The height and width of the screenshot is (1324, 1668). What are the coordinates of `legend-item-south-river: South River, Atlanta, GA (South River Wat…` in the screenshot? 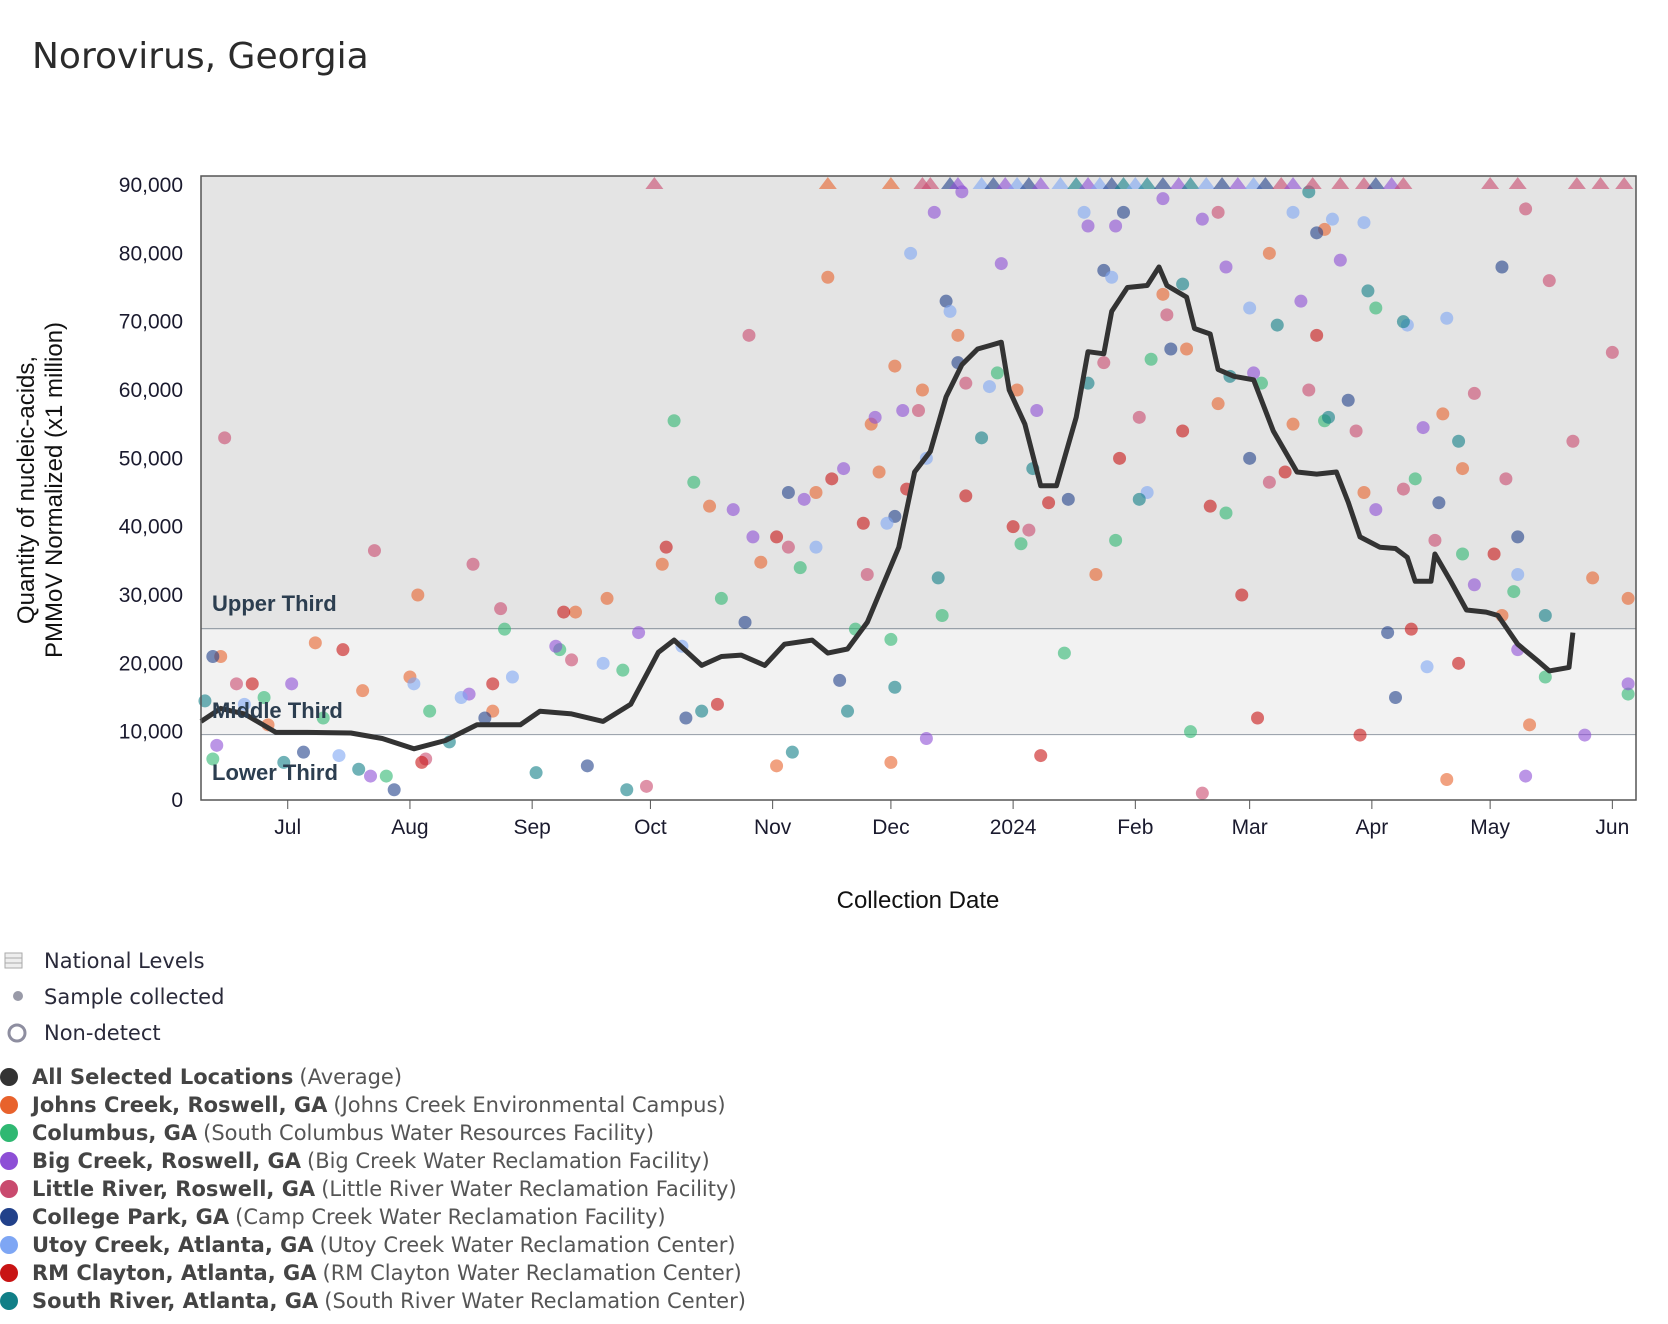 It's located at (373, 1301).